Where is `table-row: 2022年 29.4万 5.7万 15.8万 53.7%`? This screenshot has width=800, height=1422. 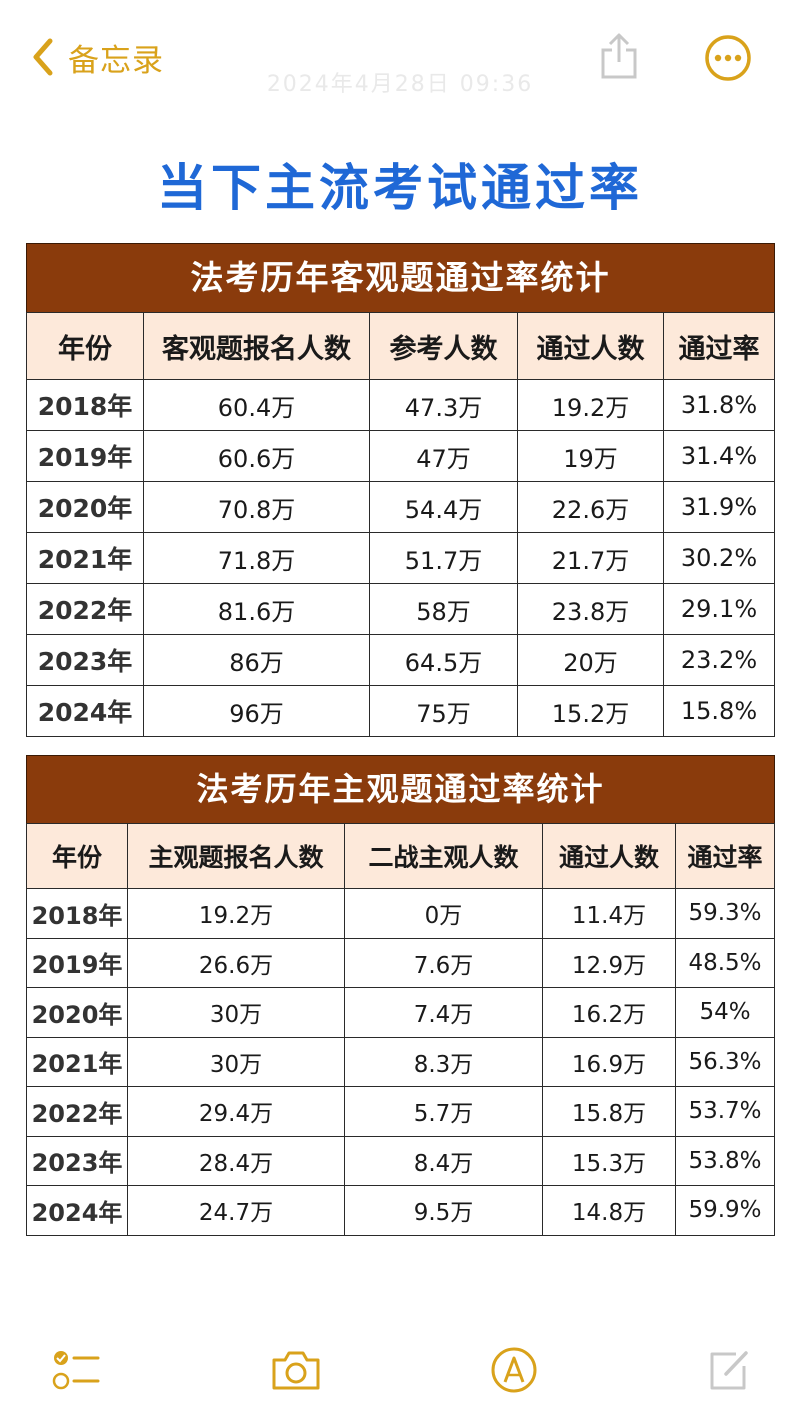 table-row: 2022年 29.4万 5.7万 15.8万 53.7% is located at coordinates (400, 1111).